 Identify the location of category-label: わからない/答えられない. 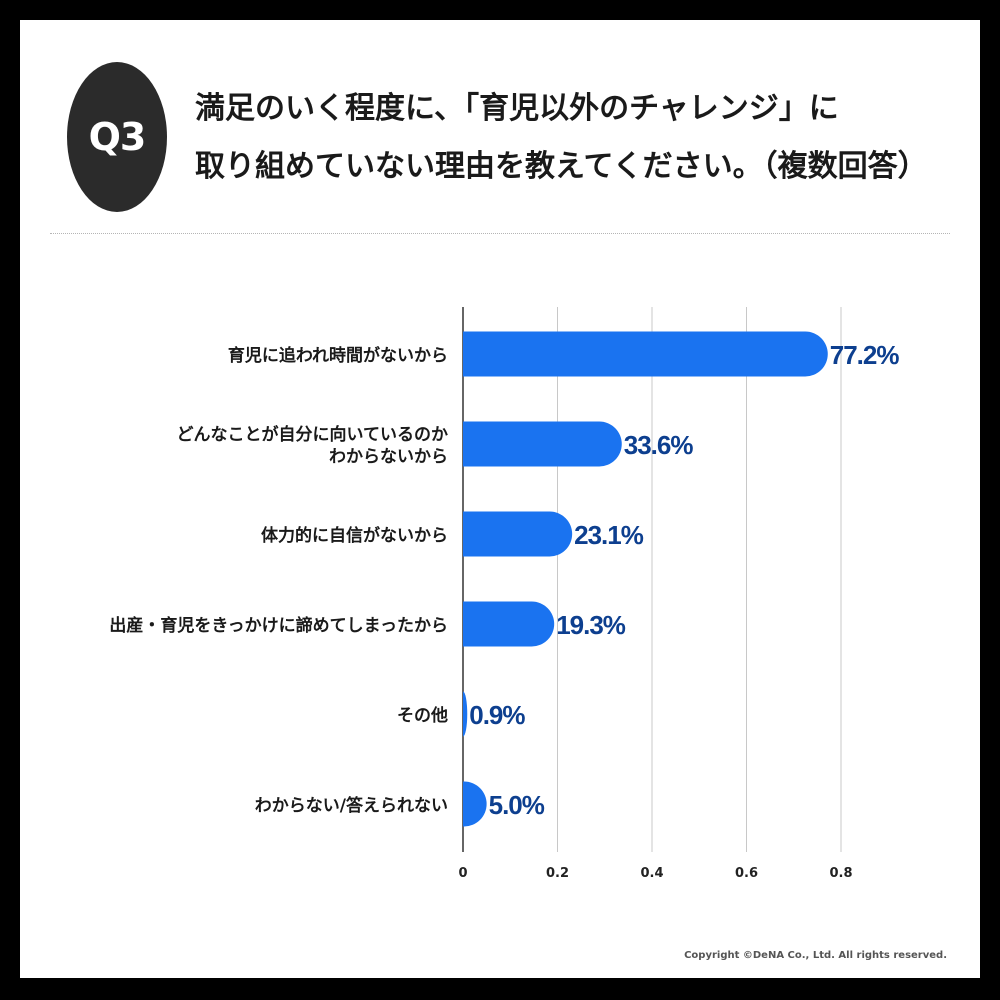
(351, 805).